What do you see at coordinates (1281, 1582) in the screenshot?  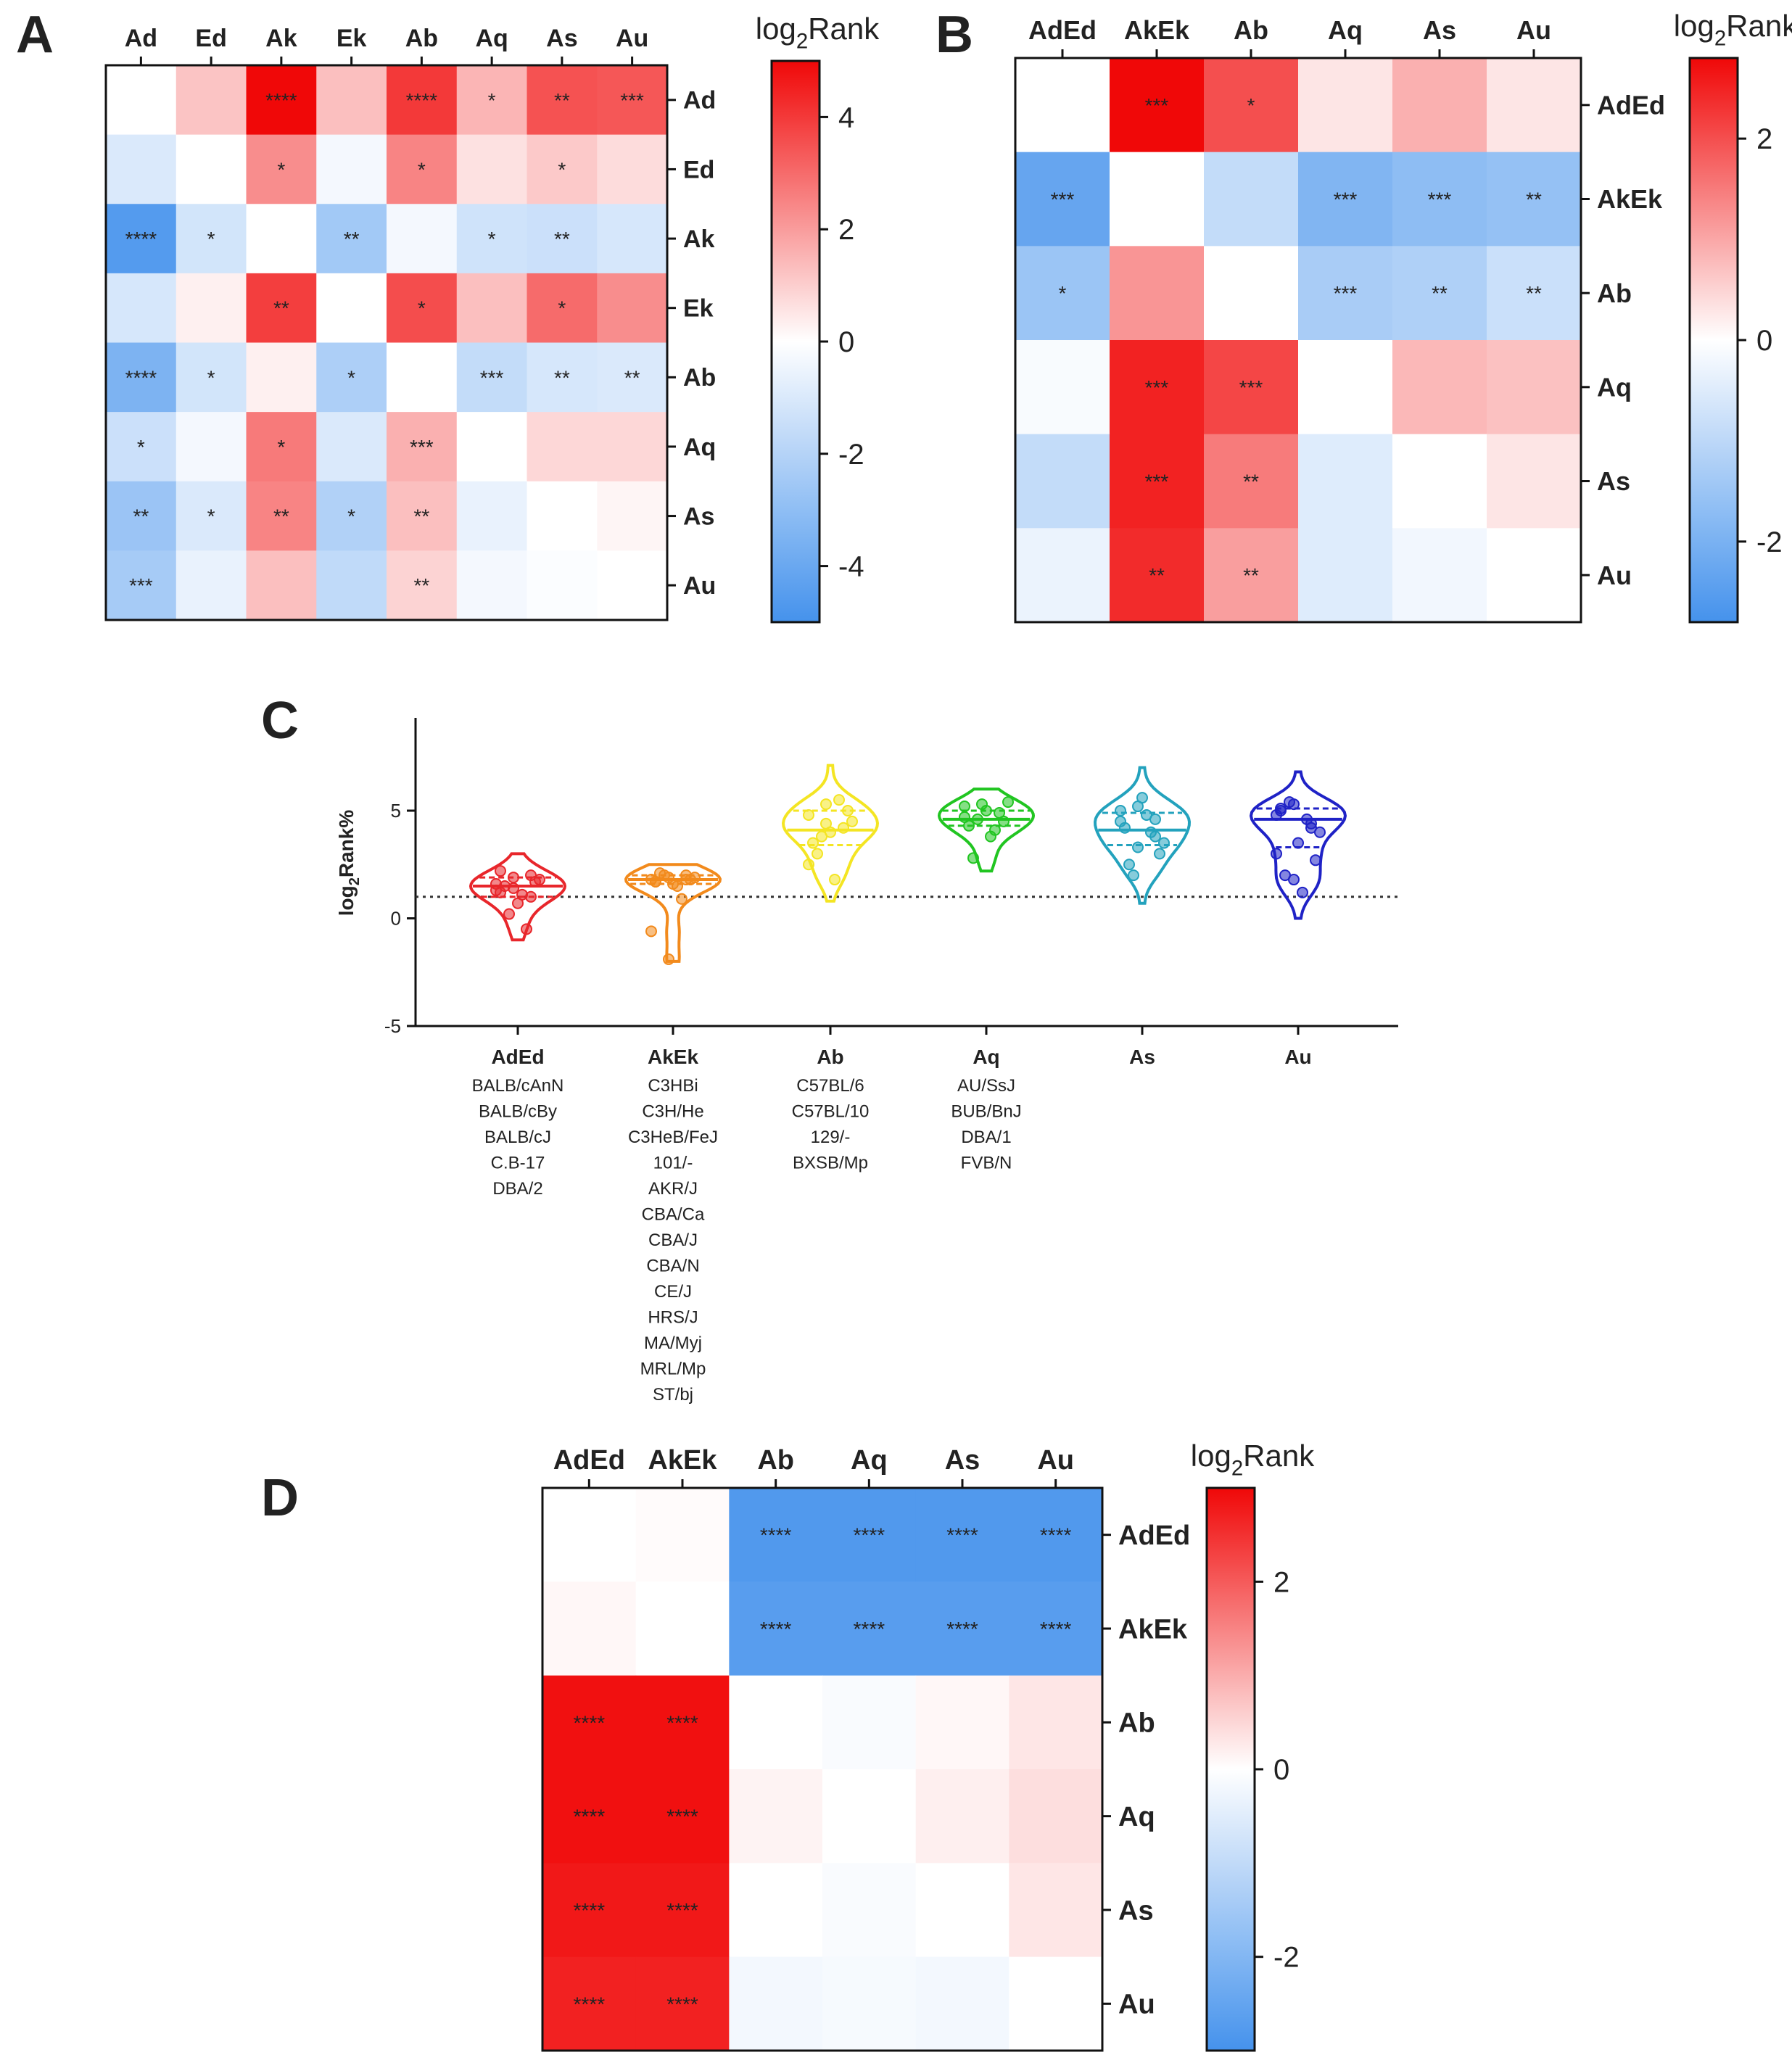 I see `colorbar-tick-label: 2` at bounding box center [1281, 1582].